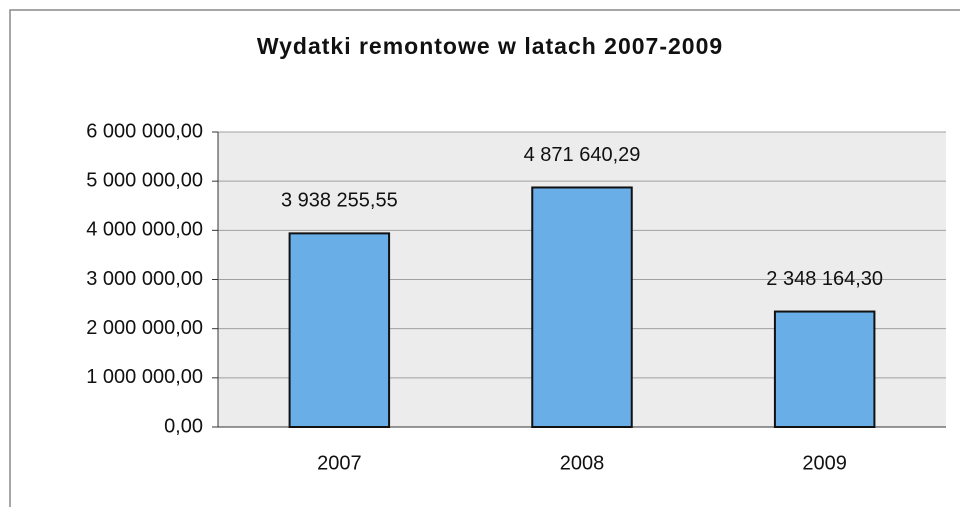 The width and height of the screenshot is (960, 507). What do you see at coordinates (144, 230) in the screenshot?
I see `y-tick-label: 4 000 000,00` at bounding box center [144, 230].